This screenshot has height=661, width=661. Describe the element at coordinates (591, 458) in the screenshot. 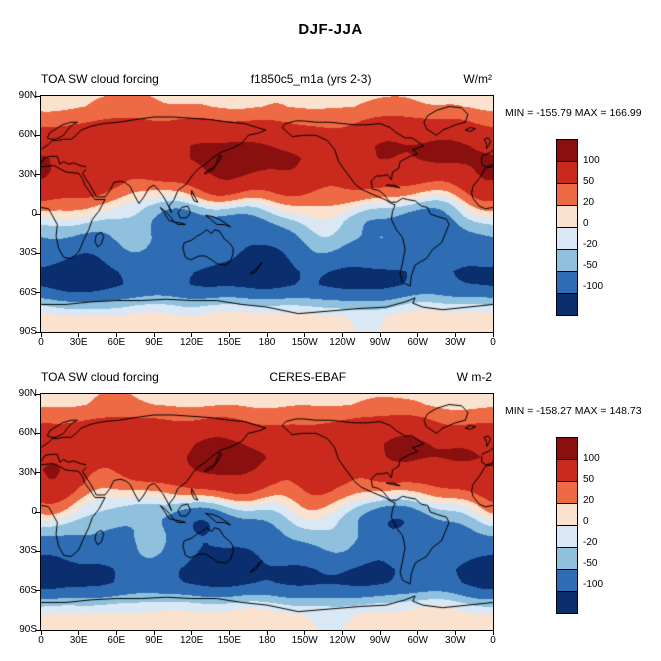

I see `colorbar-tick-label: 100` at that location.